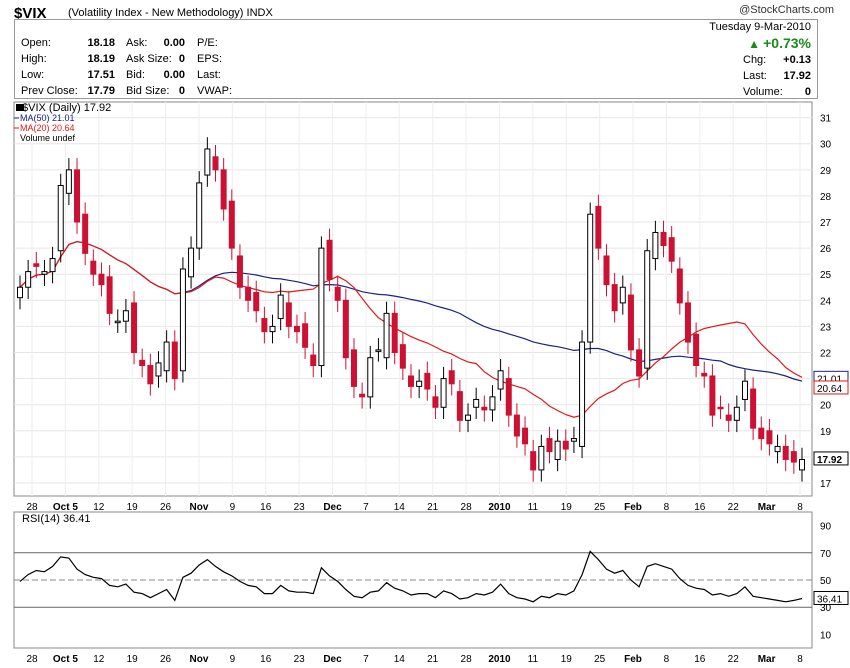 Image resolution: width=850 pixels, height=668 pixels. Describe the element at coordinates (826, 432) in the screenshot. I see `y-tick-label: 19` at that location.